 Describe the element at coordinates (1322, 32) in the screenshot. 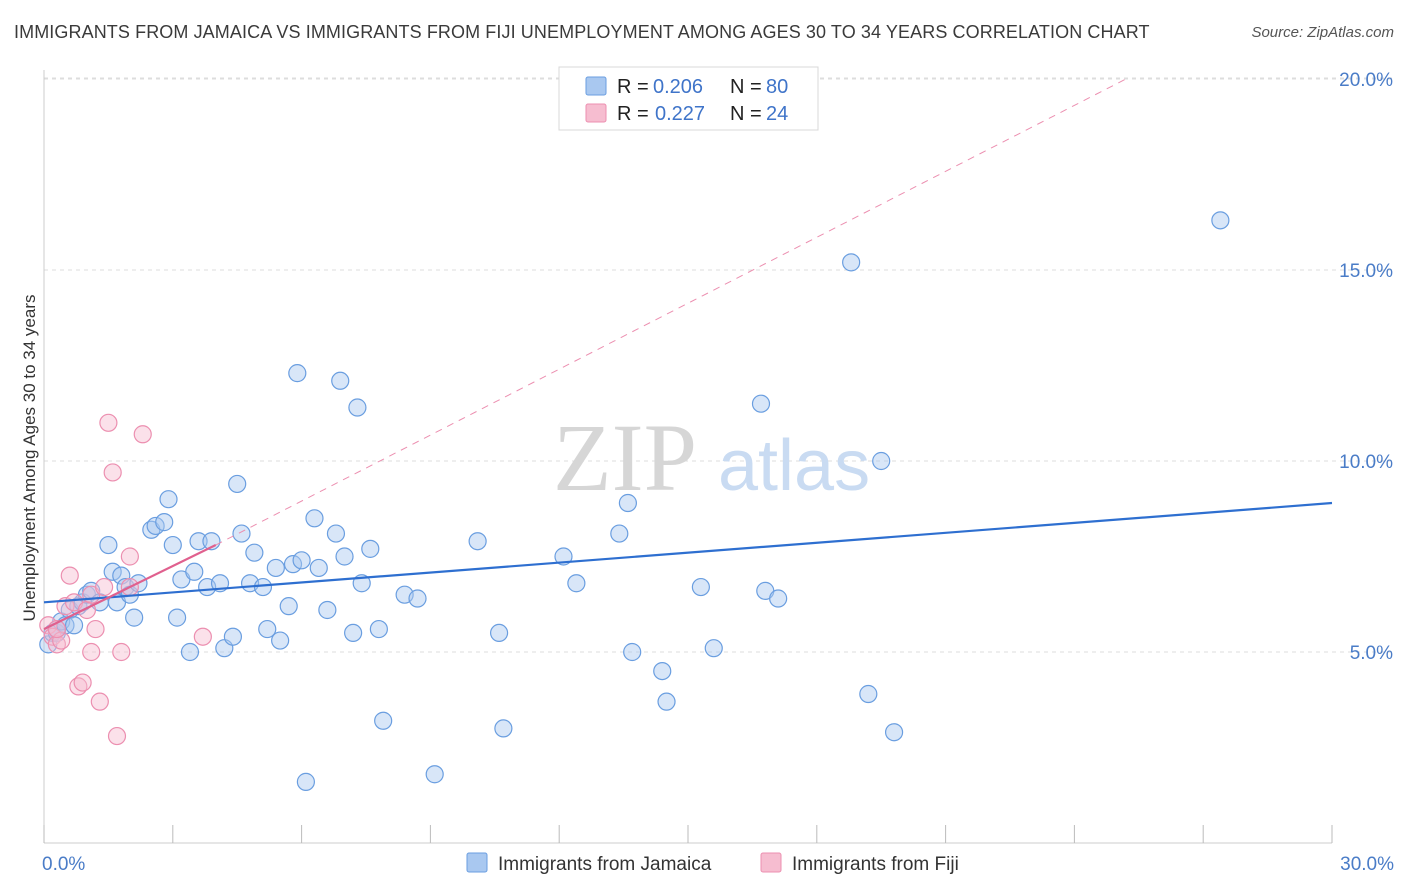

I see `chart-source: Source: ZipAtlas.com` at that location.